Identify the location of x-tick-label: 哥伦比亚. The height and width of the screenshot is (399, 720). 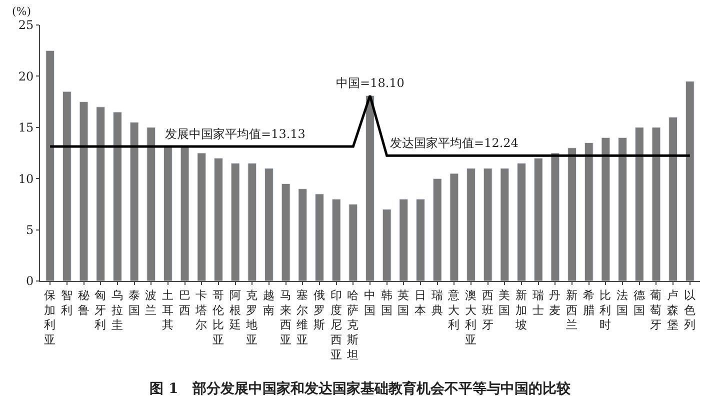
(218, 317).